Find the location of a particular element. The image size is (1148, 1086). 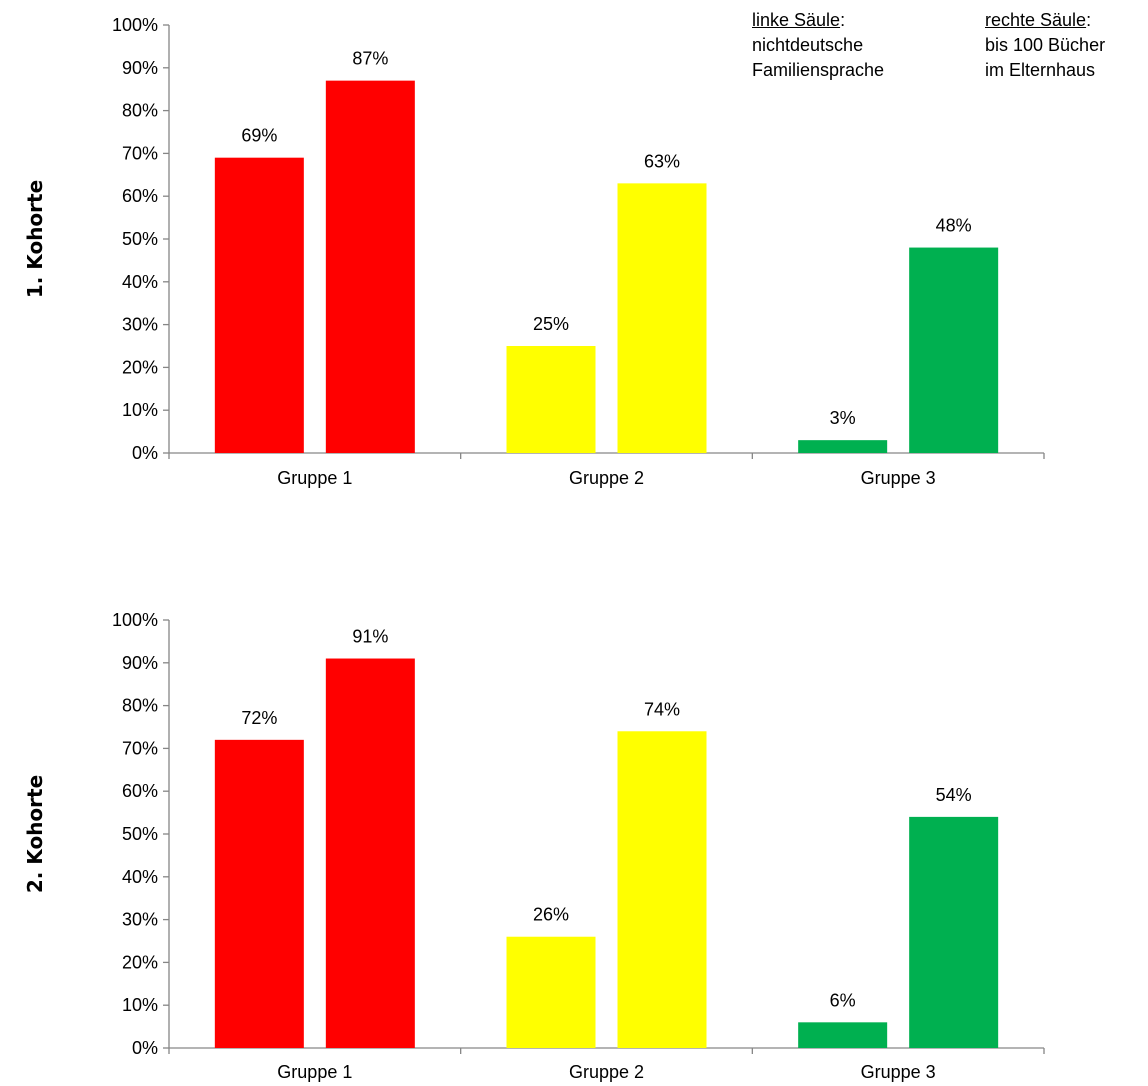

chart2-data-label: 91% is located at coordinates (370, 637).